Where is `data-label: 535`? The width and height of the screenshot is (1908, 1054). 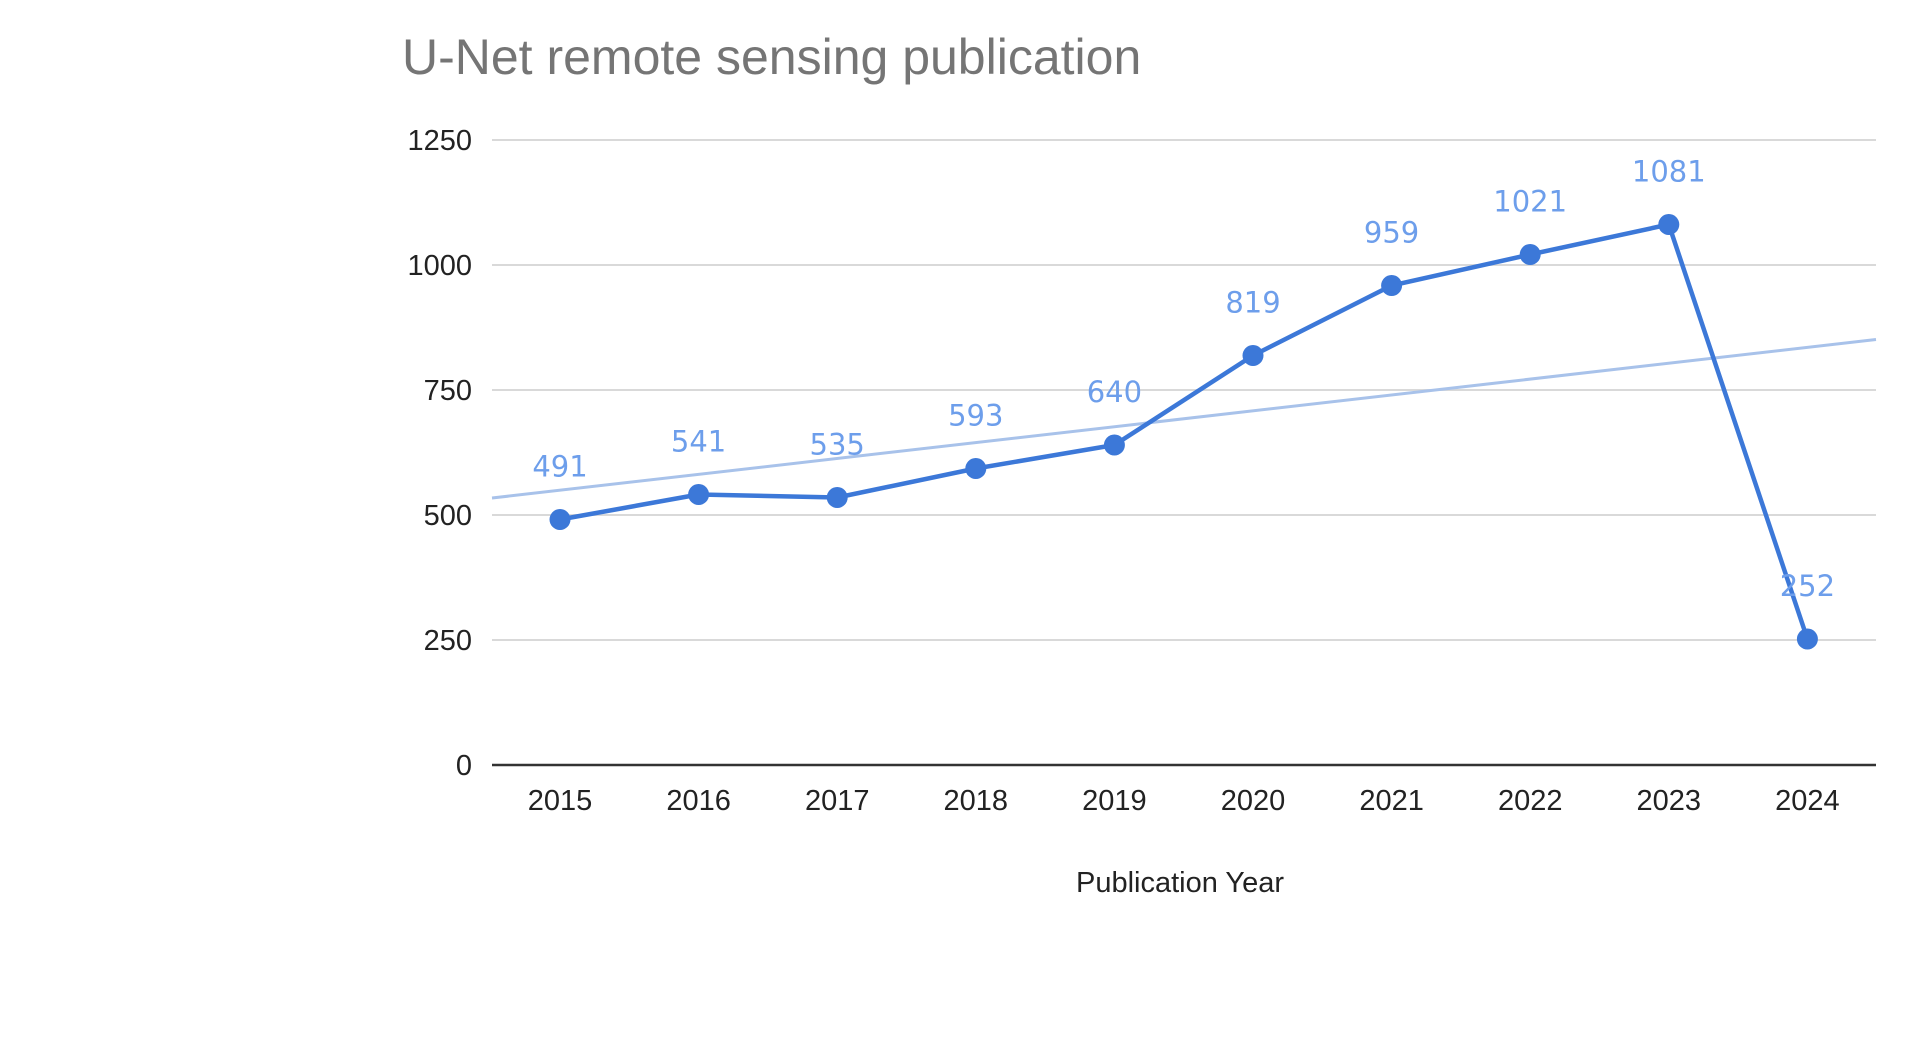 data-label: 535 is located at coordinates (837, 445).